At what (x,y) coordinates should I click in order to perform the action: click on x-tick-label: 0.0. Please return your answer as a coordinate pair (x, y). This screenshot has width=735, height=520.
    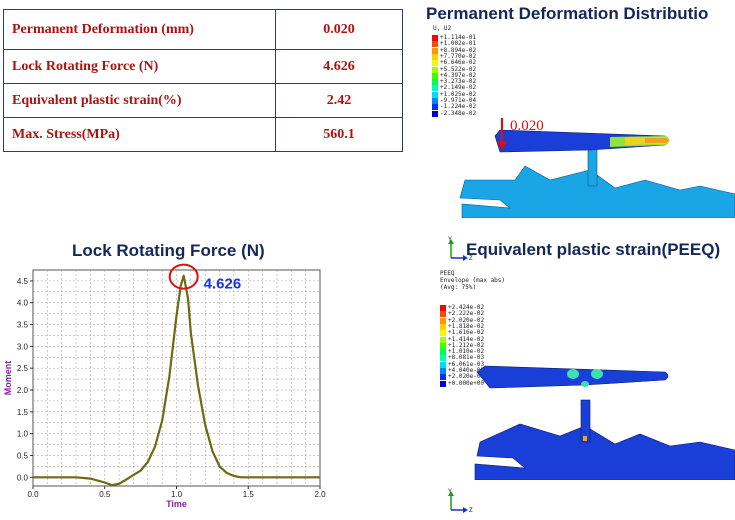
    Looking at the image, I should click on (33, 494).